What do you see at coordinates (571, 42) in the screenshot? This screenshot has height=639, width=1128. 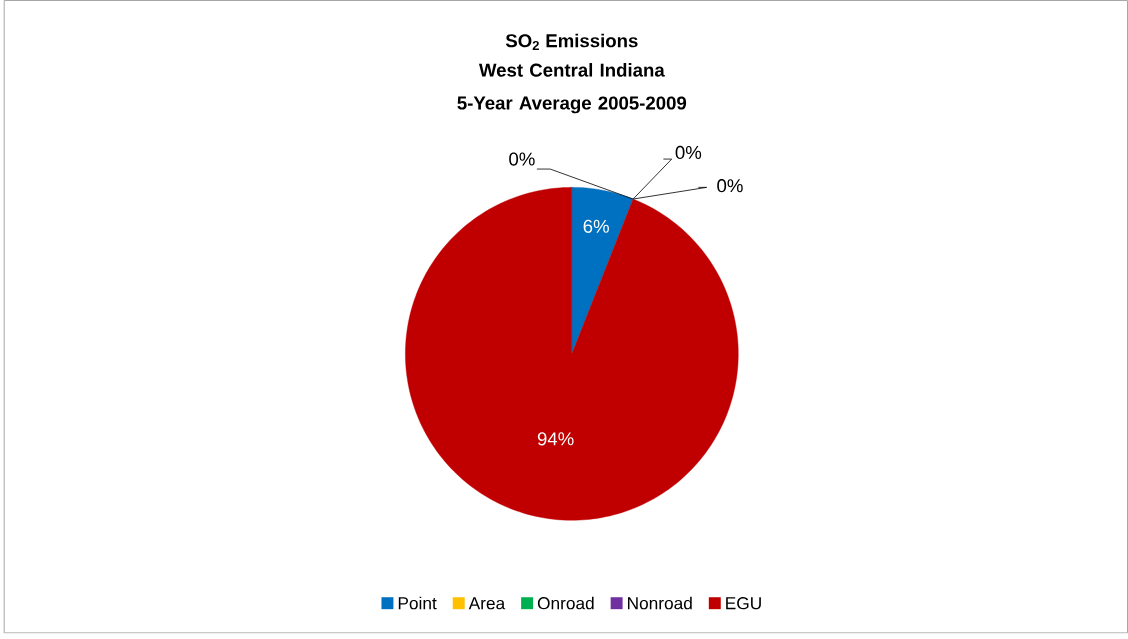 I see `chart-title: SO$_{2}$ Emissions` at bounding box center [571, 42].